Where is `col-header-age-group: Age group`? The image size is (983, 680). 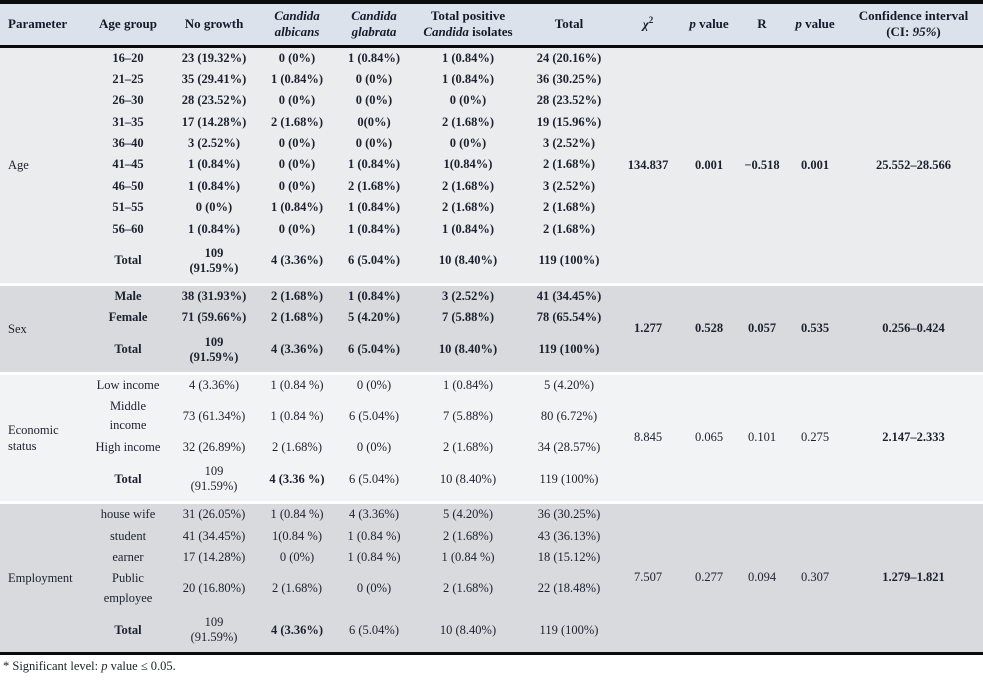
col-header-age-group: Age group is located at coordinates (128, 25).